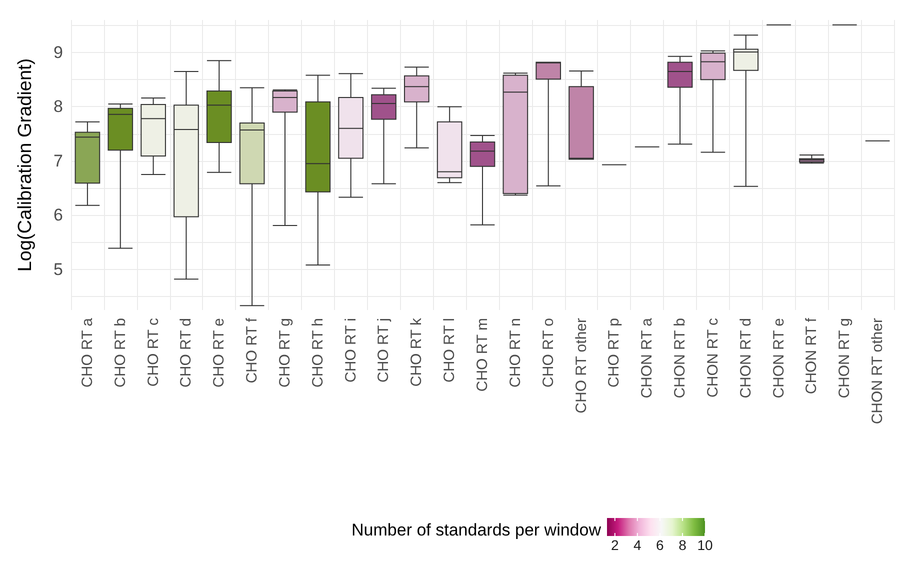  I want to click on y-tick-label: 9, so click(58, 52).